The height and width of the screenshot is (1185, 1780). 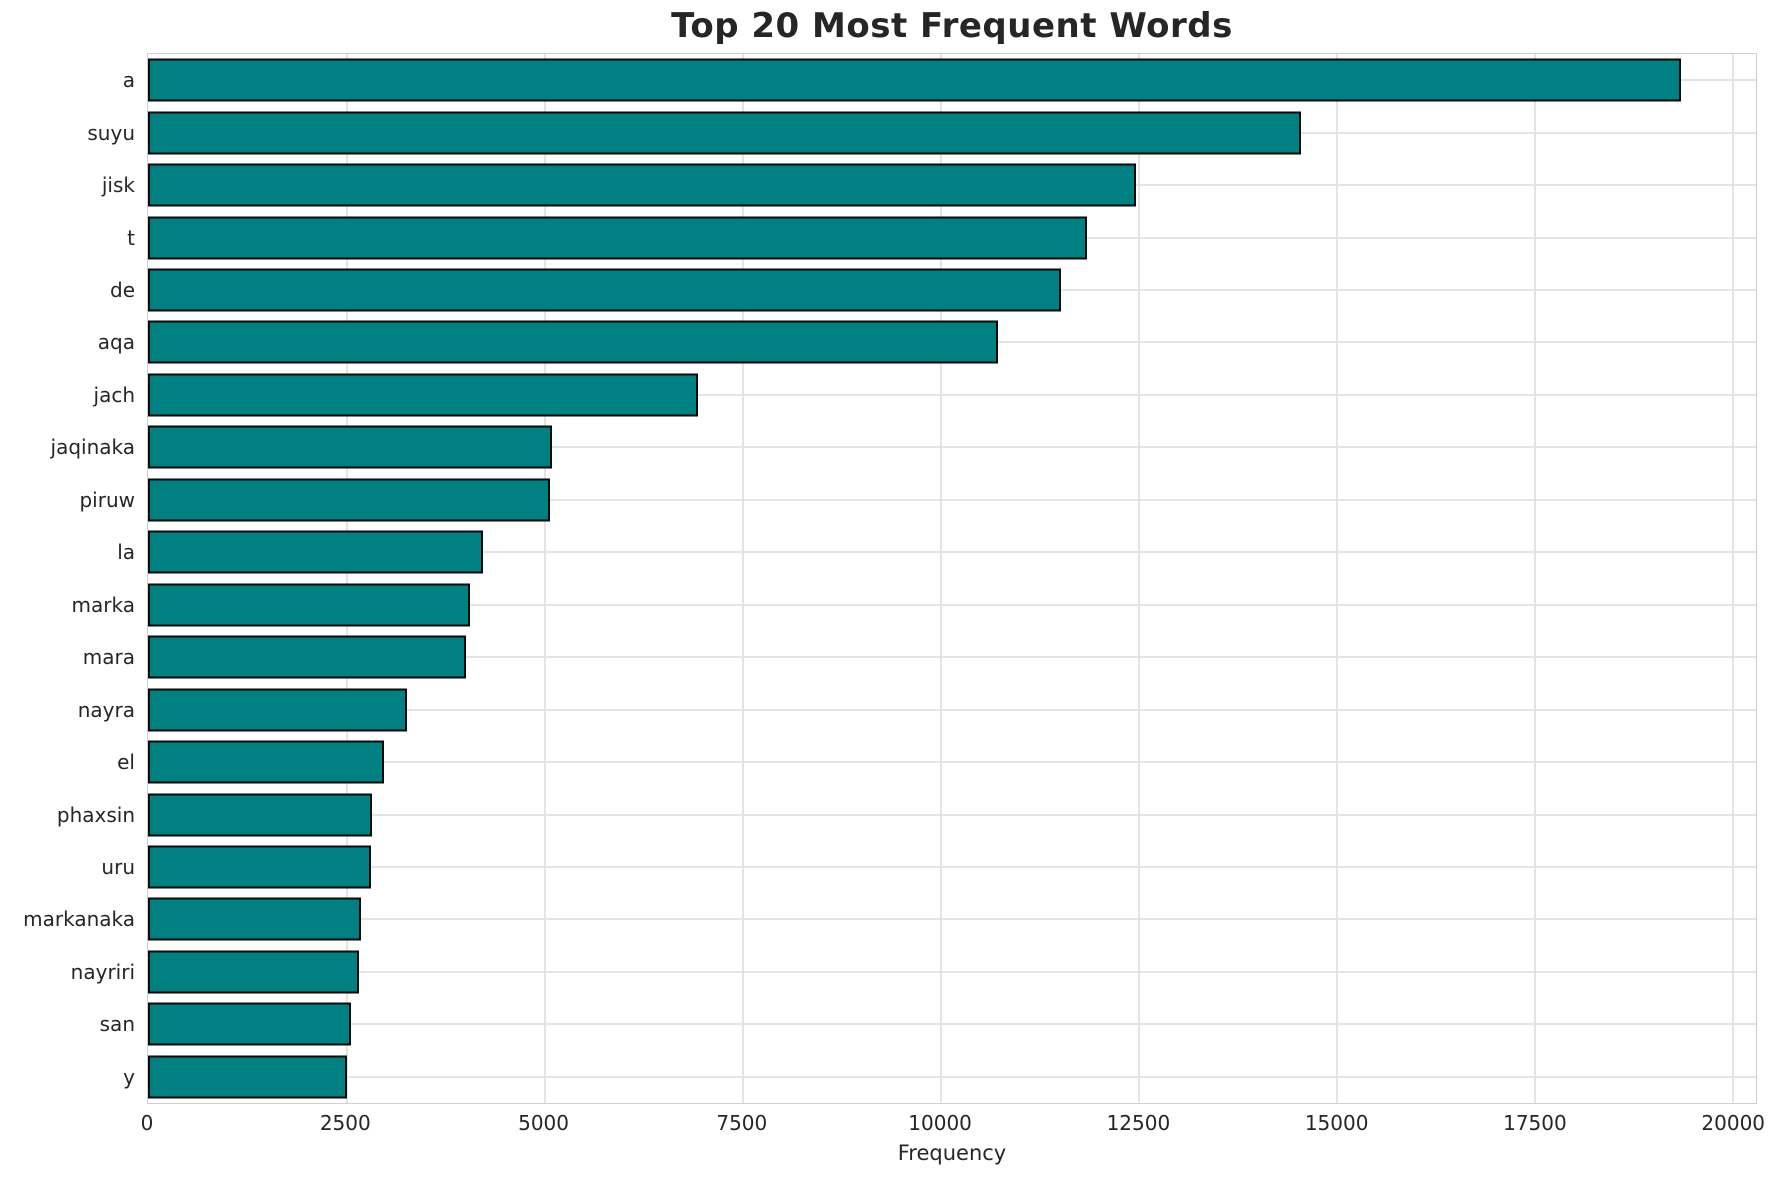 What do you see at coordinates (111, 132) in the screenshot?
I see `y-axis-label: suyu` at bounding box center [111, 132].